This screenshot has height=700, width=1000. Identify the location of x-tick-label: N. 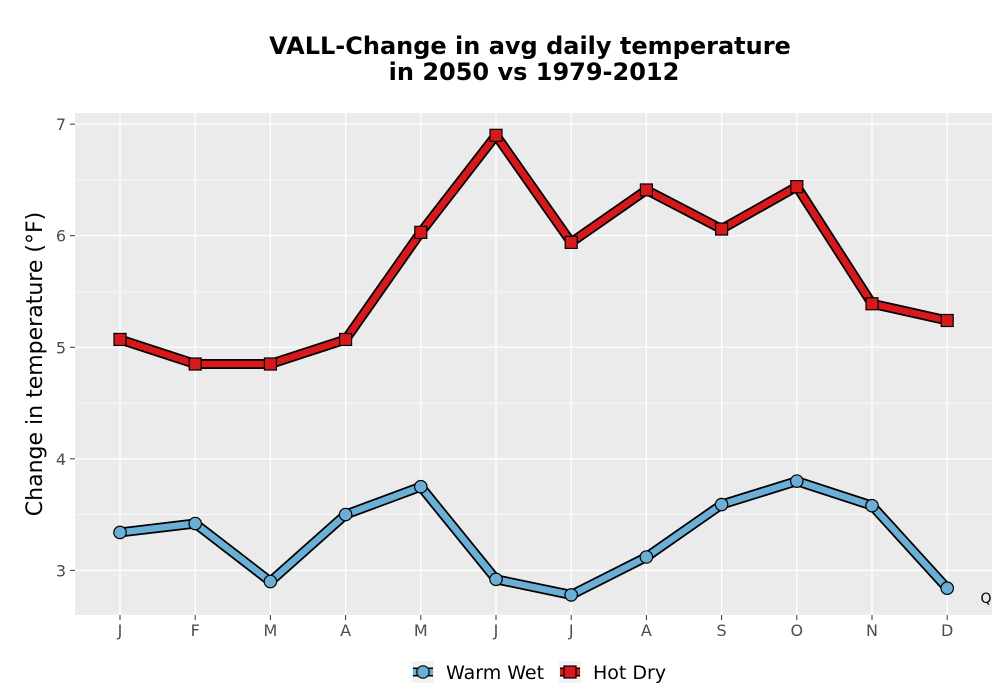
(872, 630).